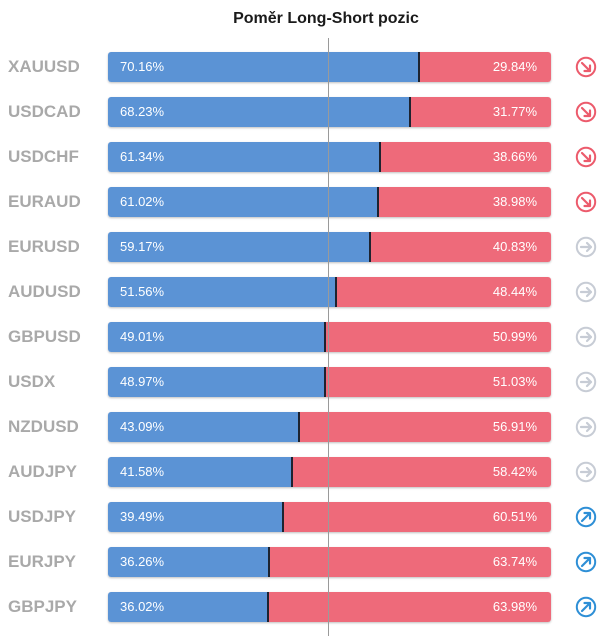  What do you see at coordinates (43, 426) in the screenshot?
I see `symbol-label: NZDUSD` at bounding box center [43, 426].